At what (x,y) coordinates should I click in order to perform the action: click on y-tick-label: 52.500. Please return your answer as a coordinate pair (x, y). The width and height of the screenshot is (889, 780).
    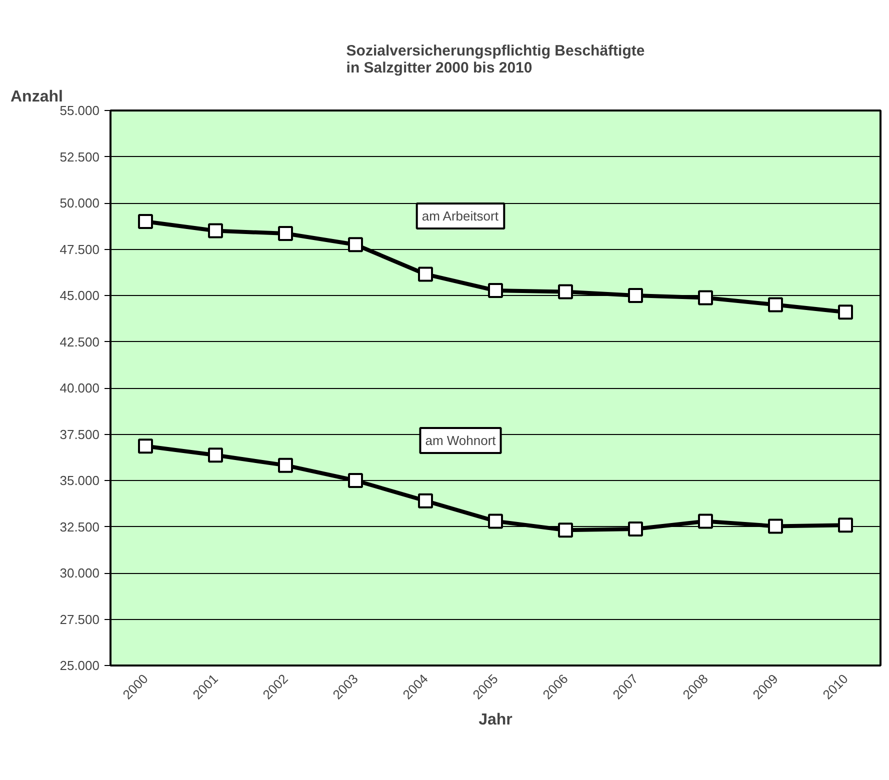
    Looking at the image, I should click on (80, 156).